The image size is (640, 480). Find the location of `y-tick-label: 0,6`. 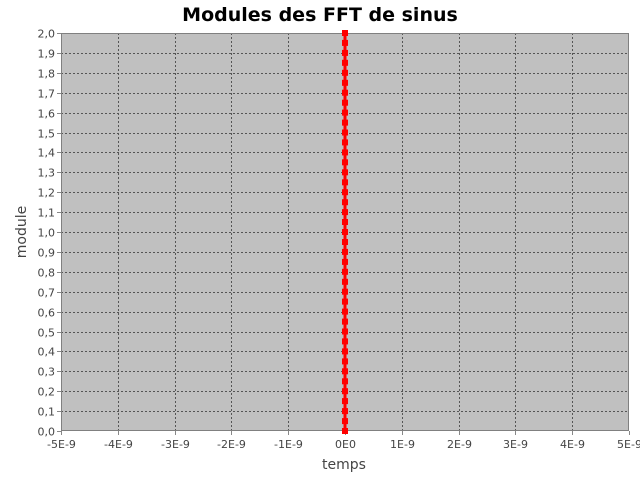

y-tick-label: 0,6 is located at coordinates (47, 313).